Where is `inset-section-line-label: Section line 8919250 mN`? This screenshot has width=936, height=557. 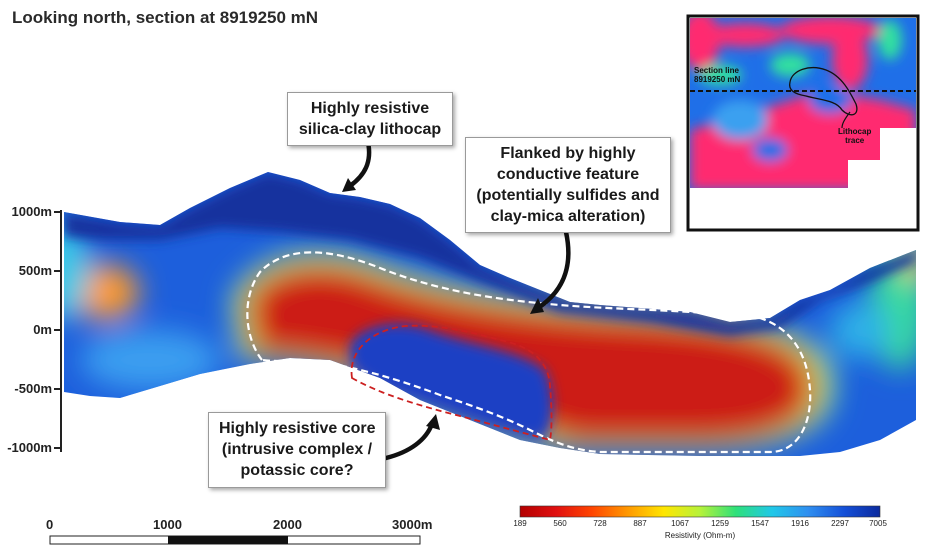
inset-section-line-label: Section line 8919250 mN is located at coordinates (717, 75).